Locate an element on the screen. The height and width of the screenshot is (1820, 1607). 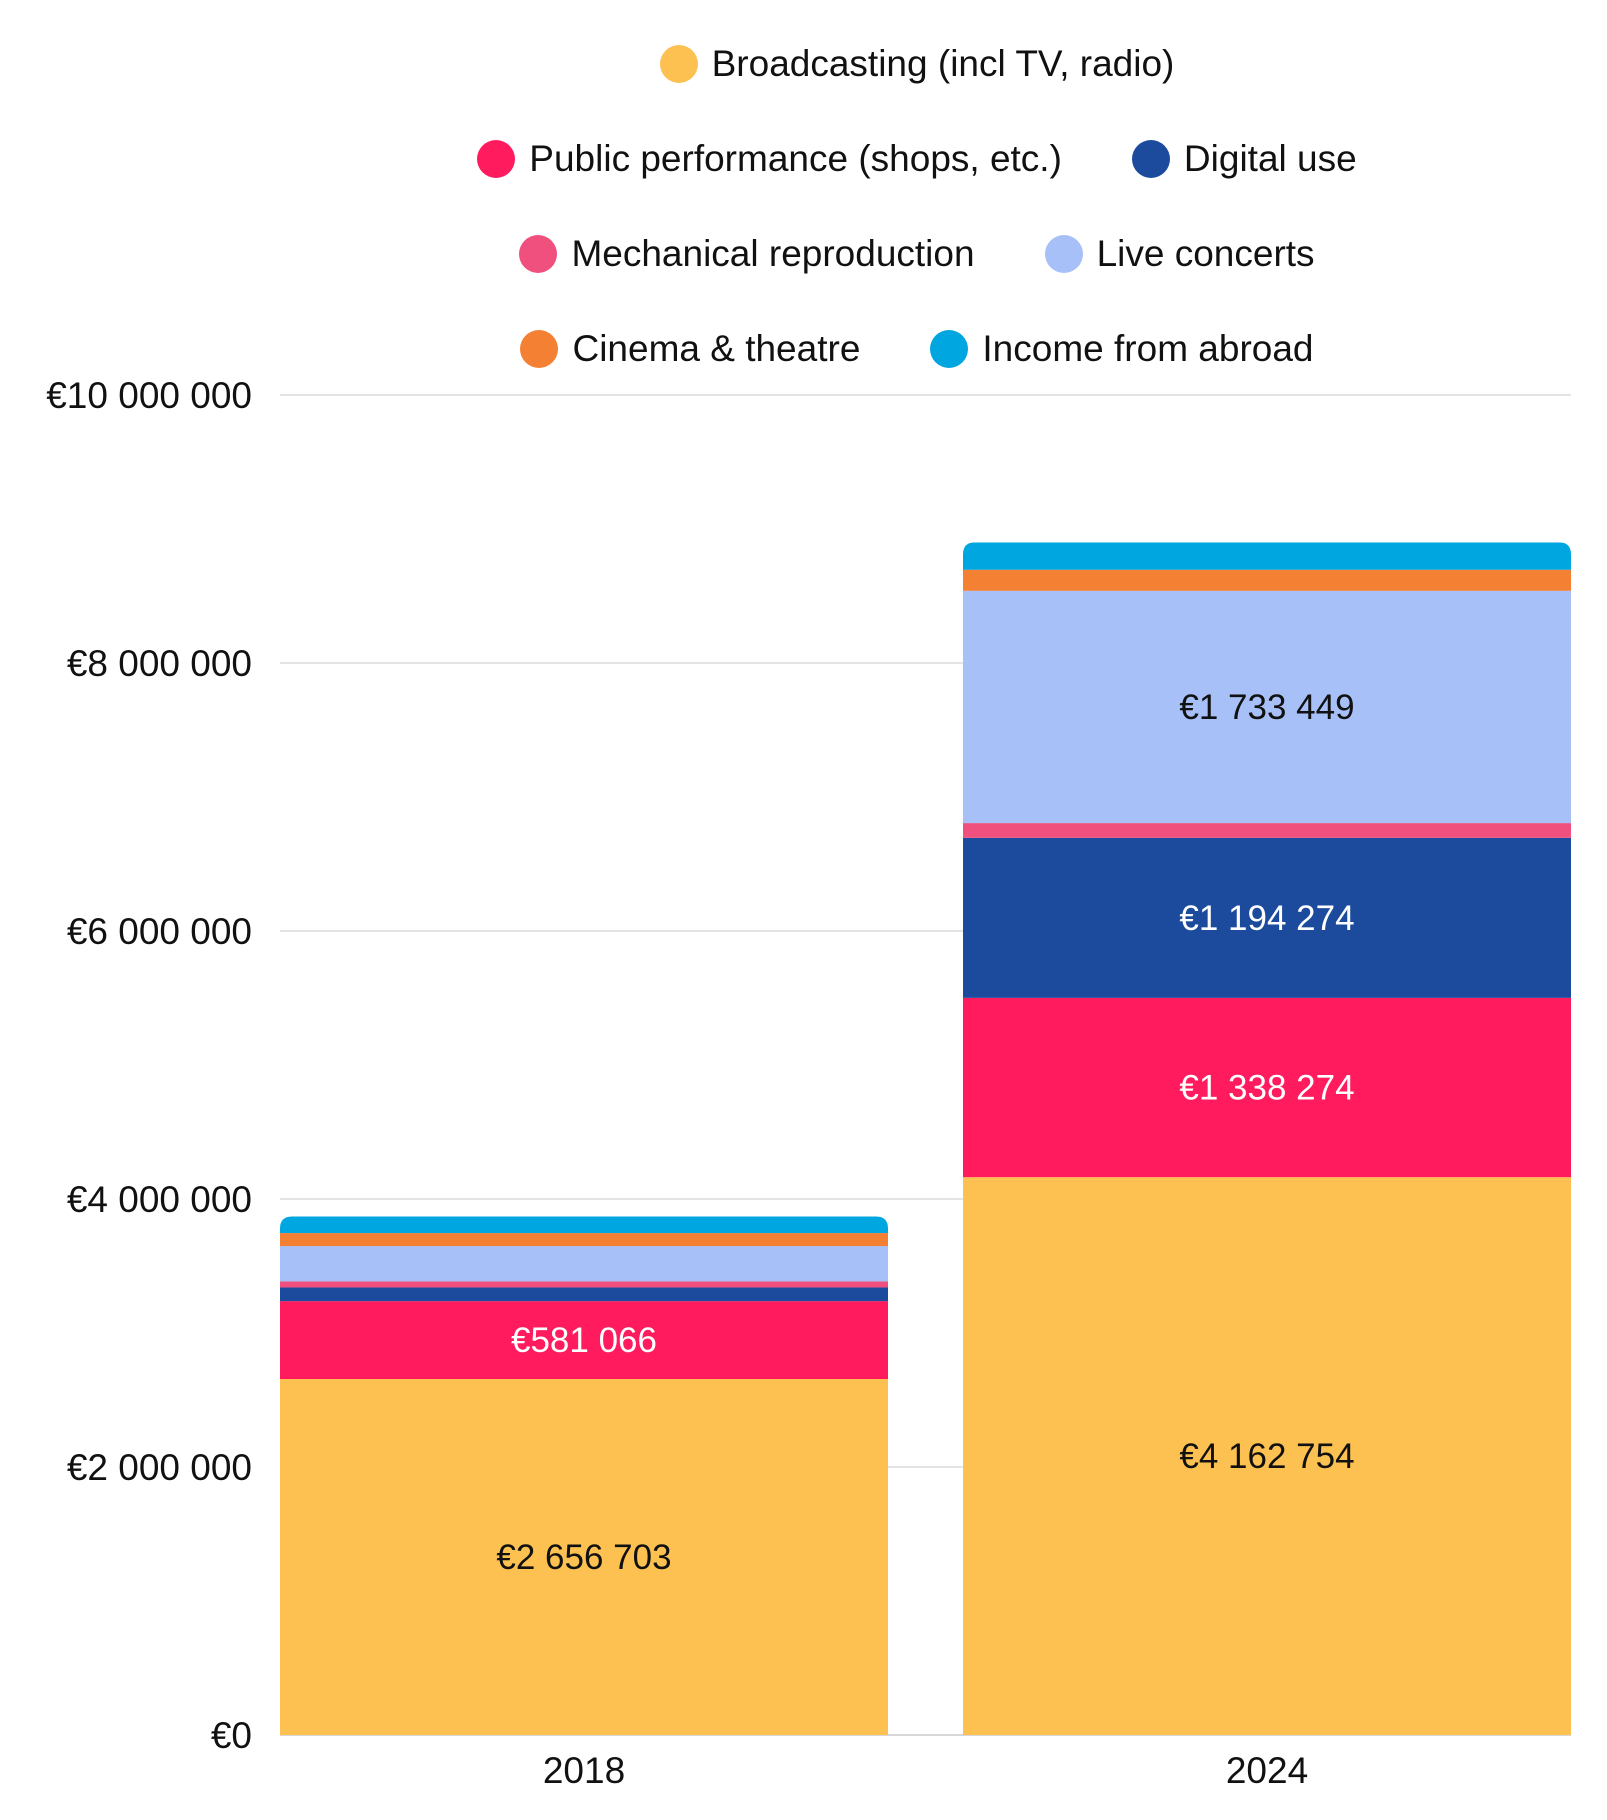
y-tick-label: €6 000 000 is located at coordinates (159, 931).